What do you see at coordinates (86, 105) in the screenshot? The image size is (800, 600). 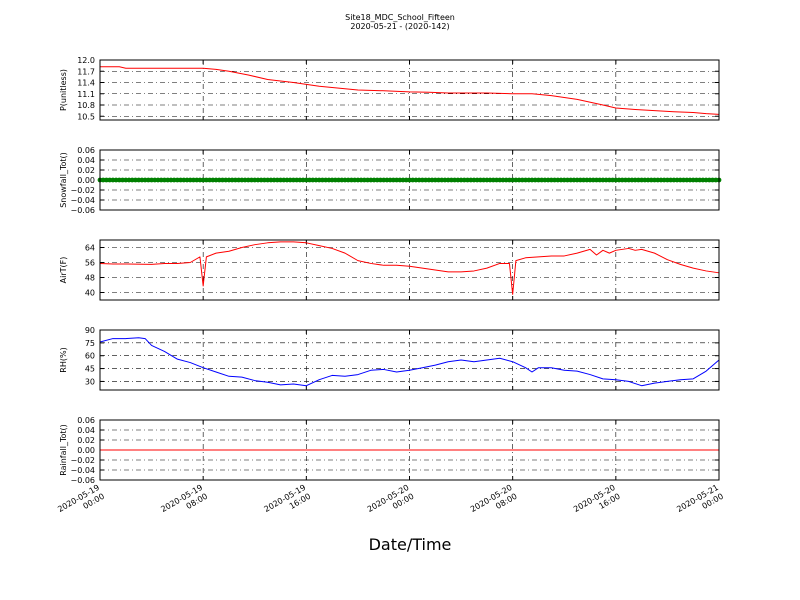 I see `y-tick-label: 10.8` at bounding box center [86, 105].